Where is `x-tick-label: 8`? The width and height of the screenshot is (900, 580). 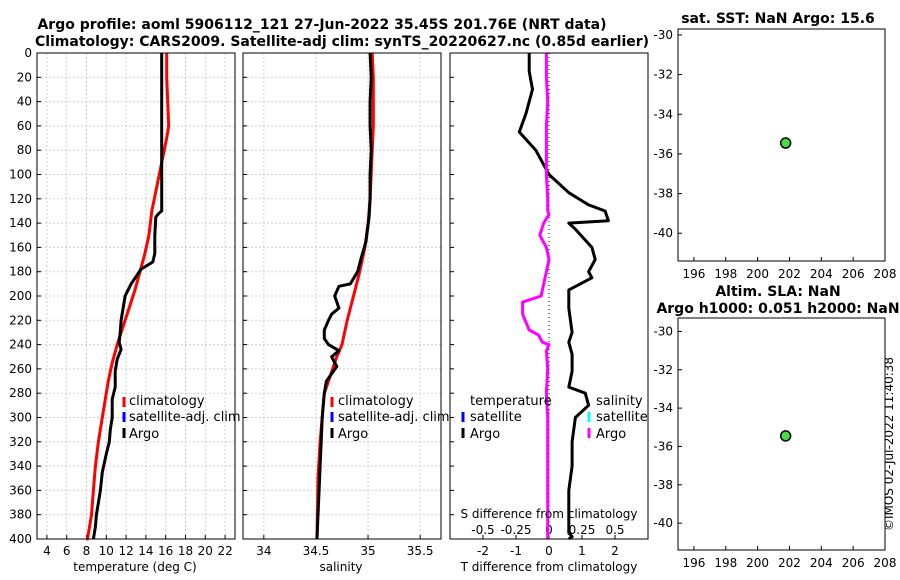
x-tick-label: 8 is located at coordinates (87, 551).